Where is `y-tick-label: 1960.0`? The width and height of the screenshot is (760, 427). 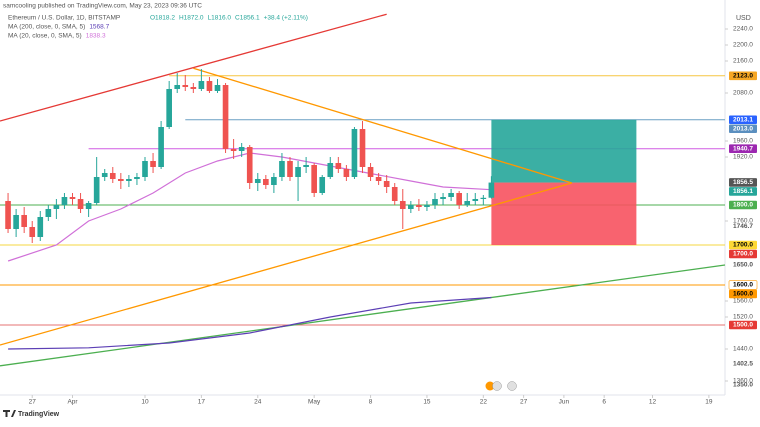 y-tick-label: 1960.0 is located at coordinates (743, 141).